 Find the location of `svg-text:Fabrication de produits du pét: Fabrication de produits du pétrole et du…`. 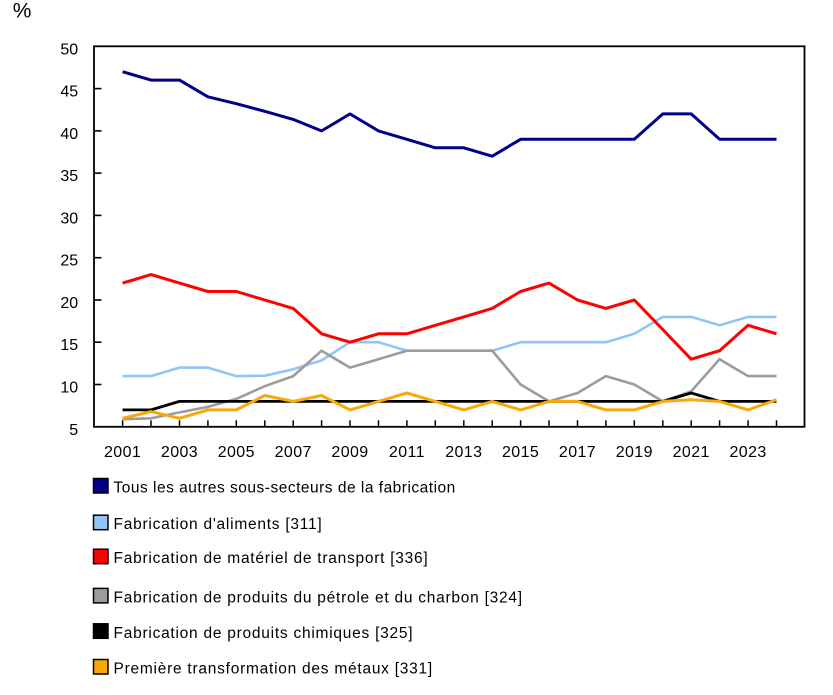

svg-text:Fabrication de produits du pét: Fabrication de produits du pétrole et du… is located at coordinates (318, 597).